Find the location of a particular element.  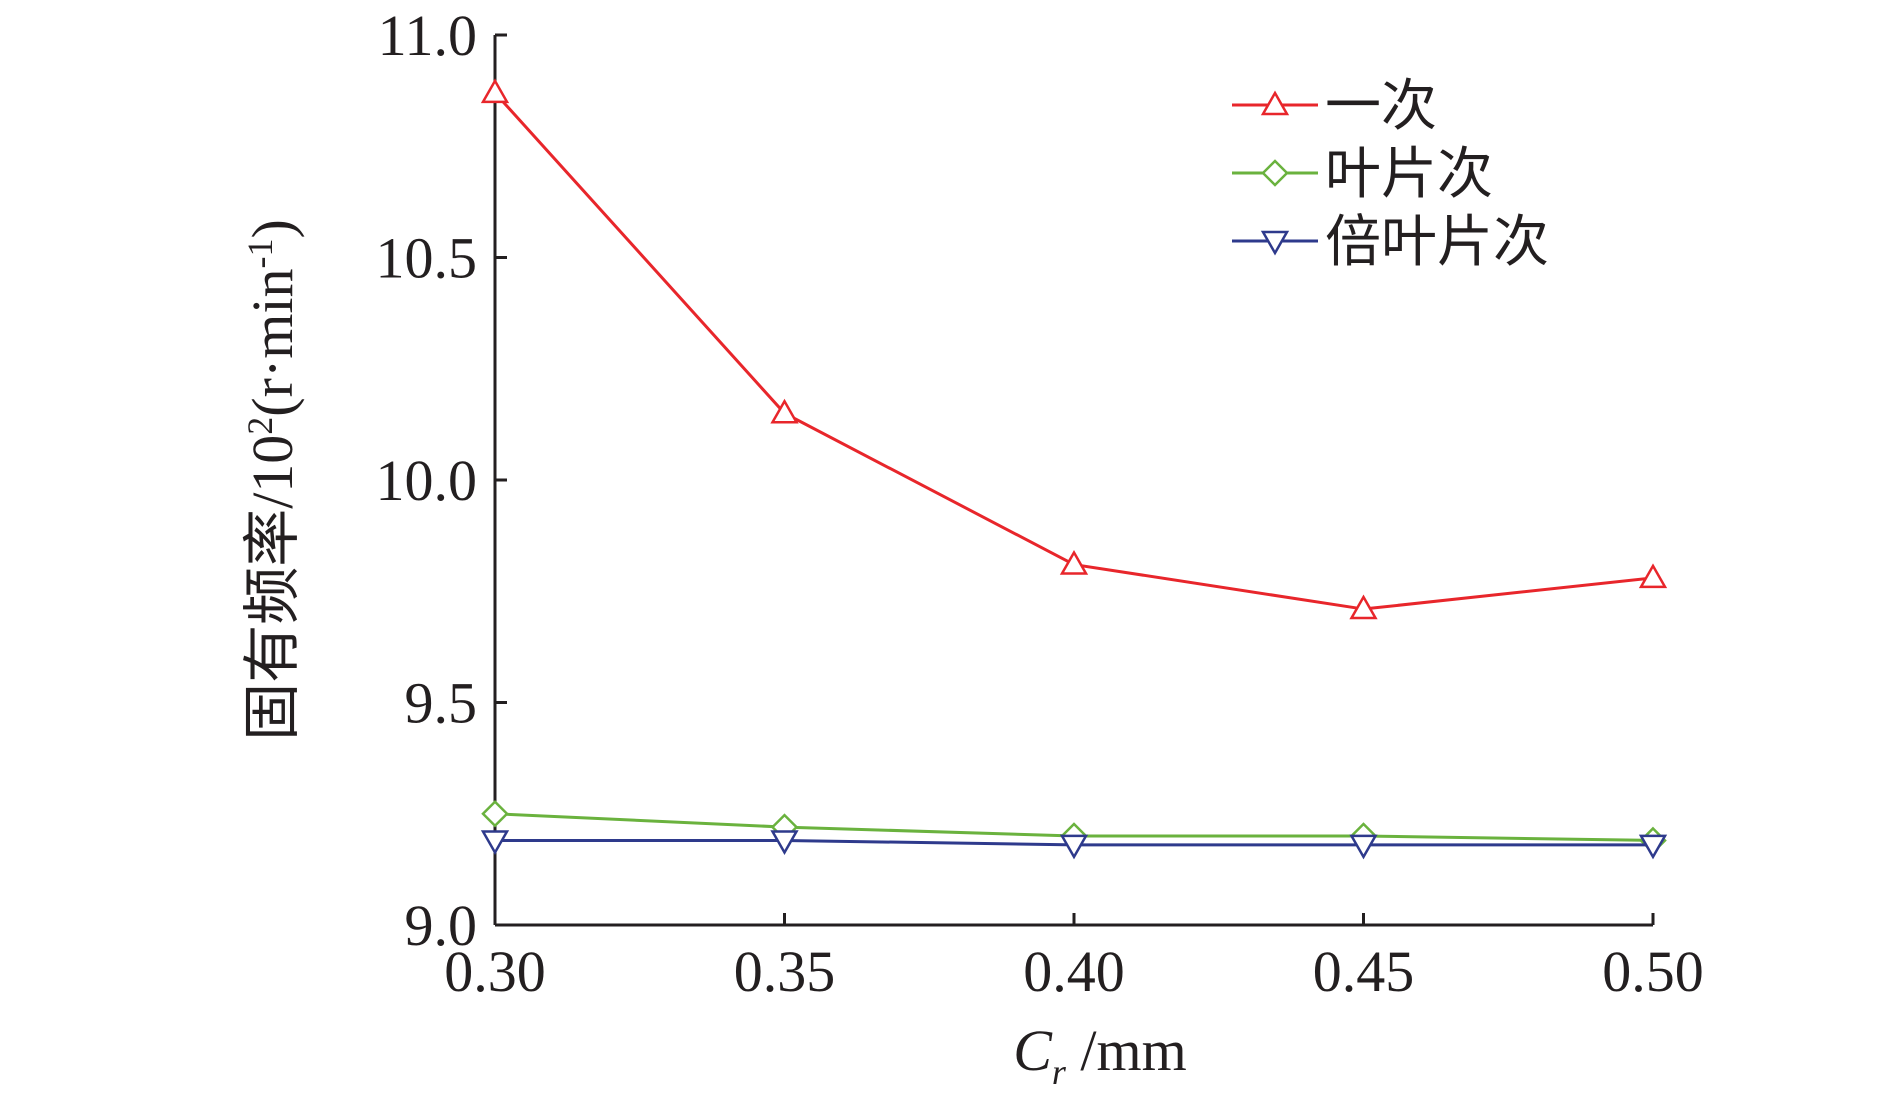

legend-label: 叶片次 is located at coordinates (1409, 174).